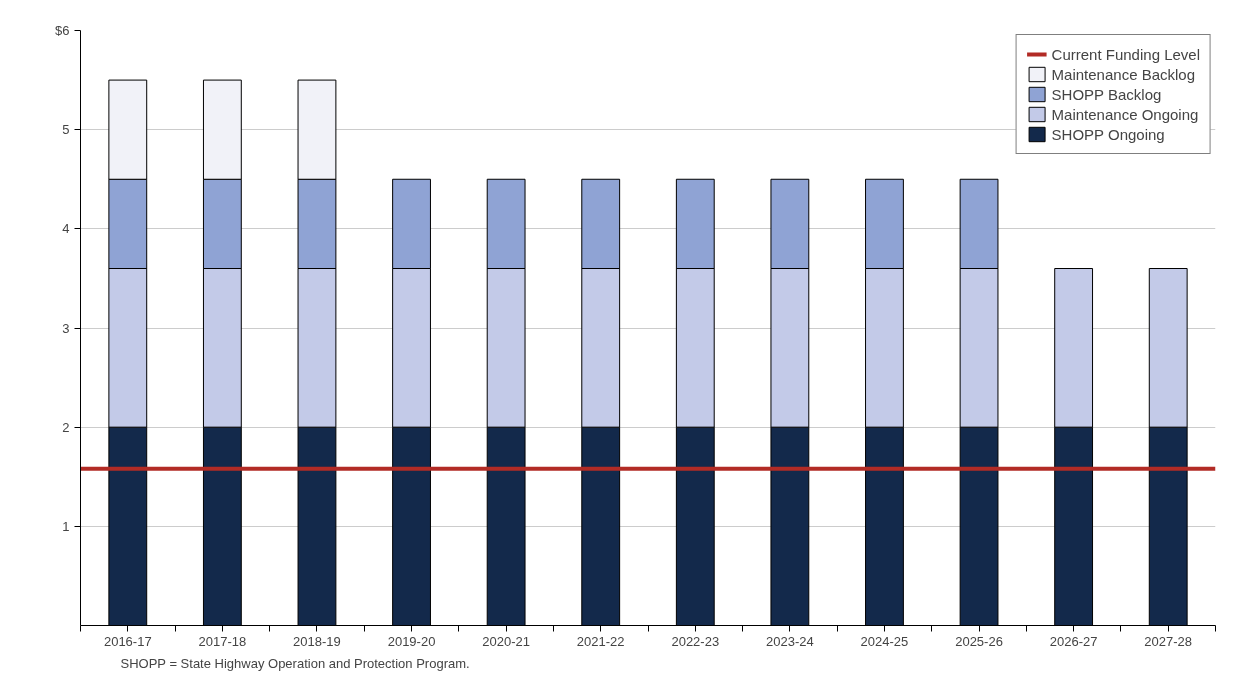 Image resolution: width=1259 pixels, height=684 pixels. I want to click on legend-label: Maintenance Backlog, so click(1123, 74).